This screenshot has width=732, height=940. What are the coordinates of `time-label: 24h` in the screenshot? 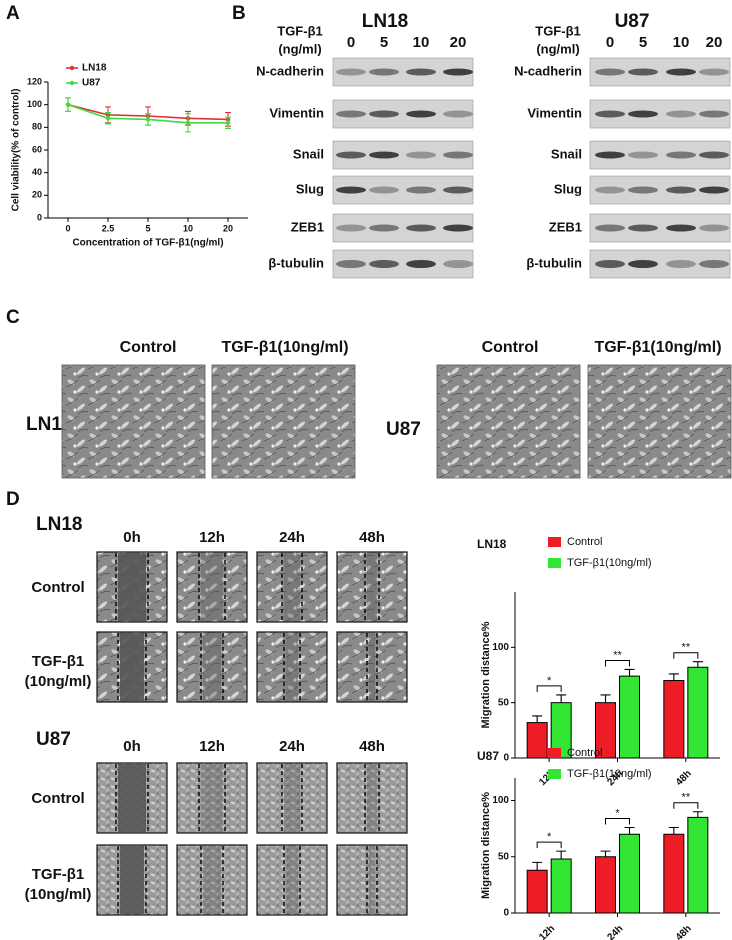 It's located at (292, 746).